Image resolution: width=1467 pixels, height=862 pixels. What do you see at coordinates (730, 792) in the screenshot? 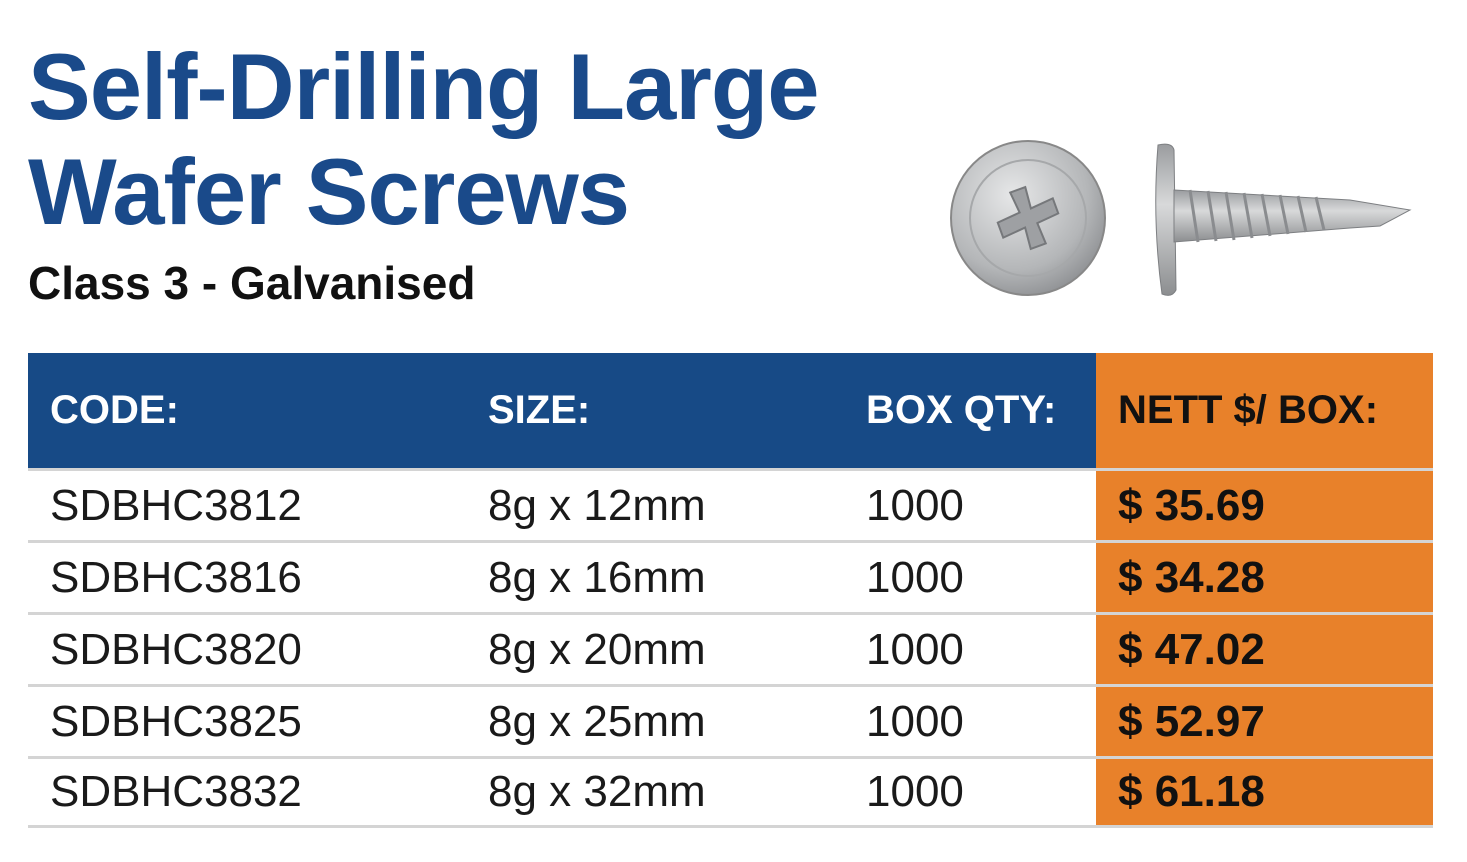
I see `table-row: SDBHC3832 8g x 32mm 1000 $ 61.18` at bounding box center [730, 792].